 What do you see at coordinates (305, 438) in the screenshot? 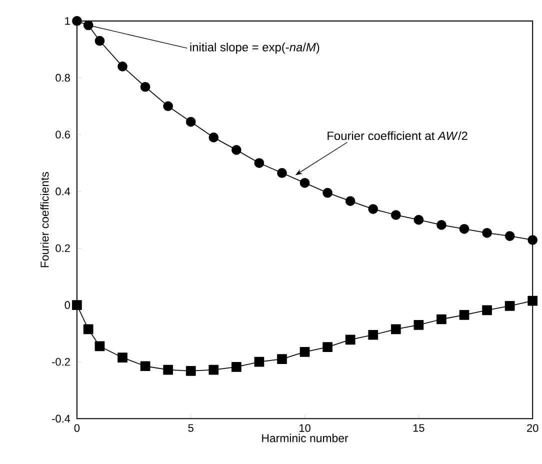
I see `x-axis-title: Harminic number` at bounding box center [305, 438].